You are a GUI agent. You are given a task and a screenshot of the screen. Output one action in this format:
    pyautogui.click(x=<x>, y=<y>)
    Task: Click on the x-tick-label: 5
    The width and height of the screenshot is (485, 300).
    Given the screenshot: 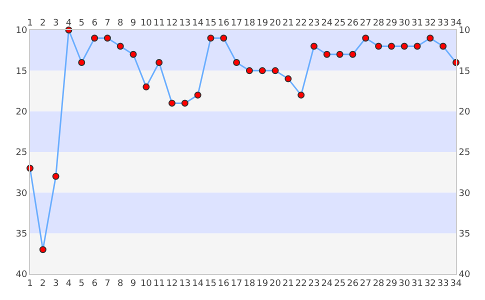 What is the action you would take?
    pyautogui.click(x=81, y=23)
    